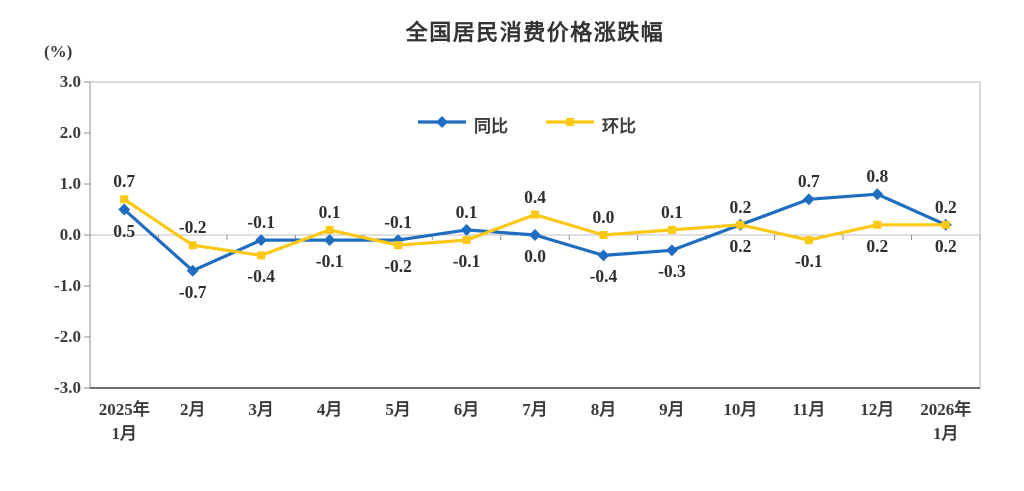  What do you see at coordinates (603, 409) in the screenshot?
I see `x-axis-label: 8月` at bounding box center [603, 409].